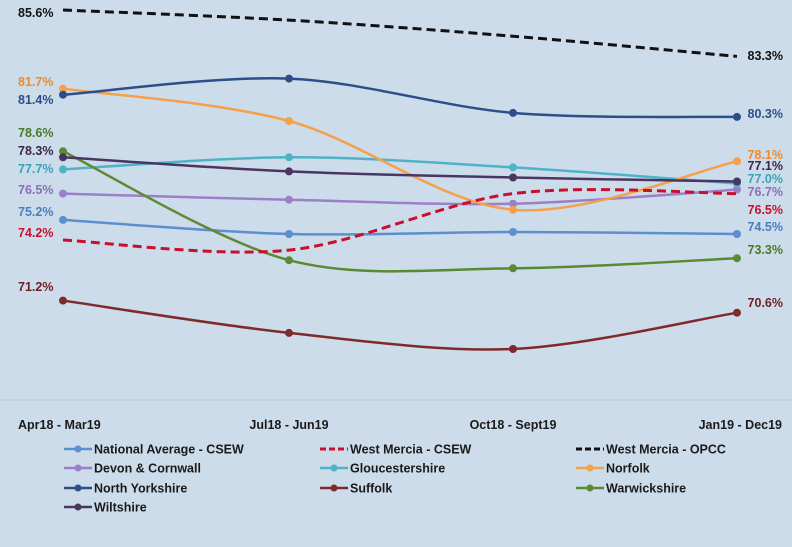 The image size is (792, 547). I want to click on data-label-suffolk-3: 70.6%, so click(765, 303).